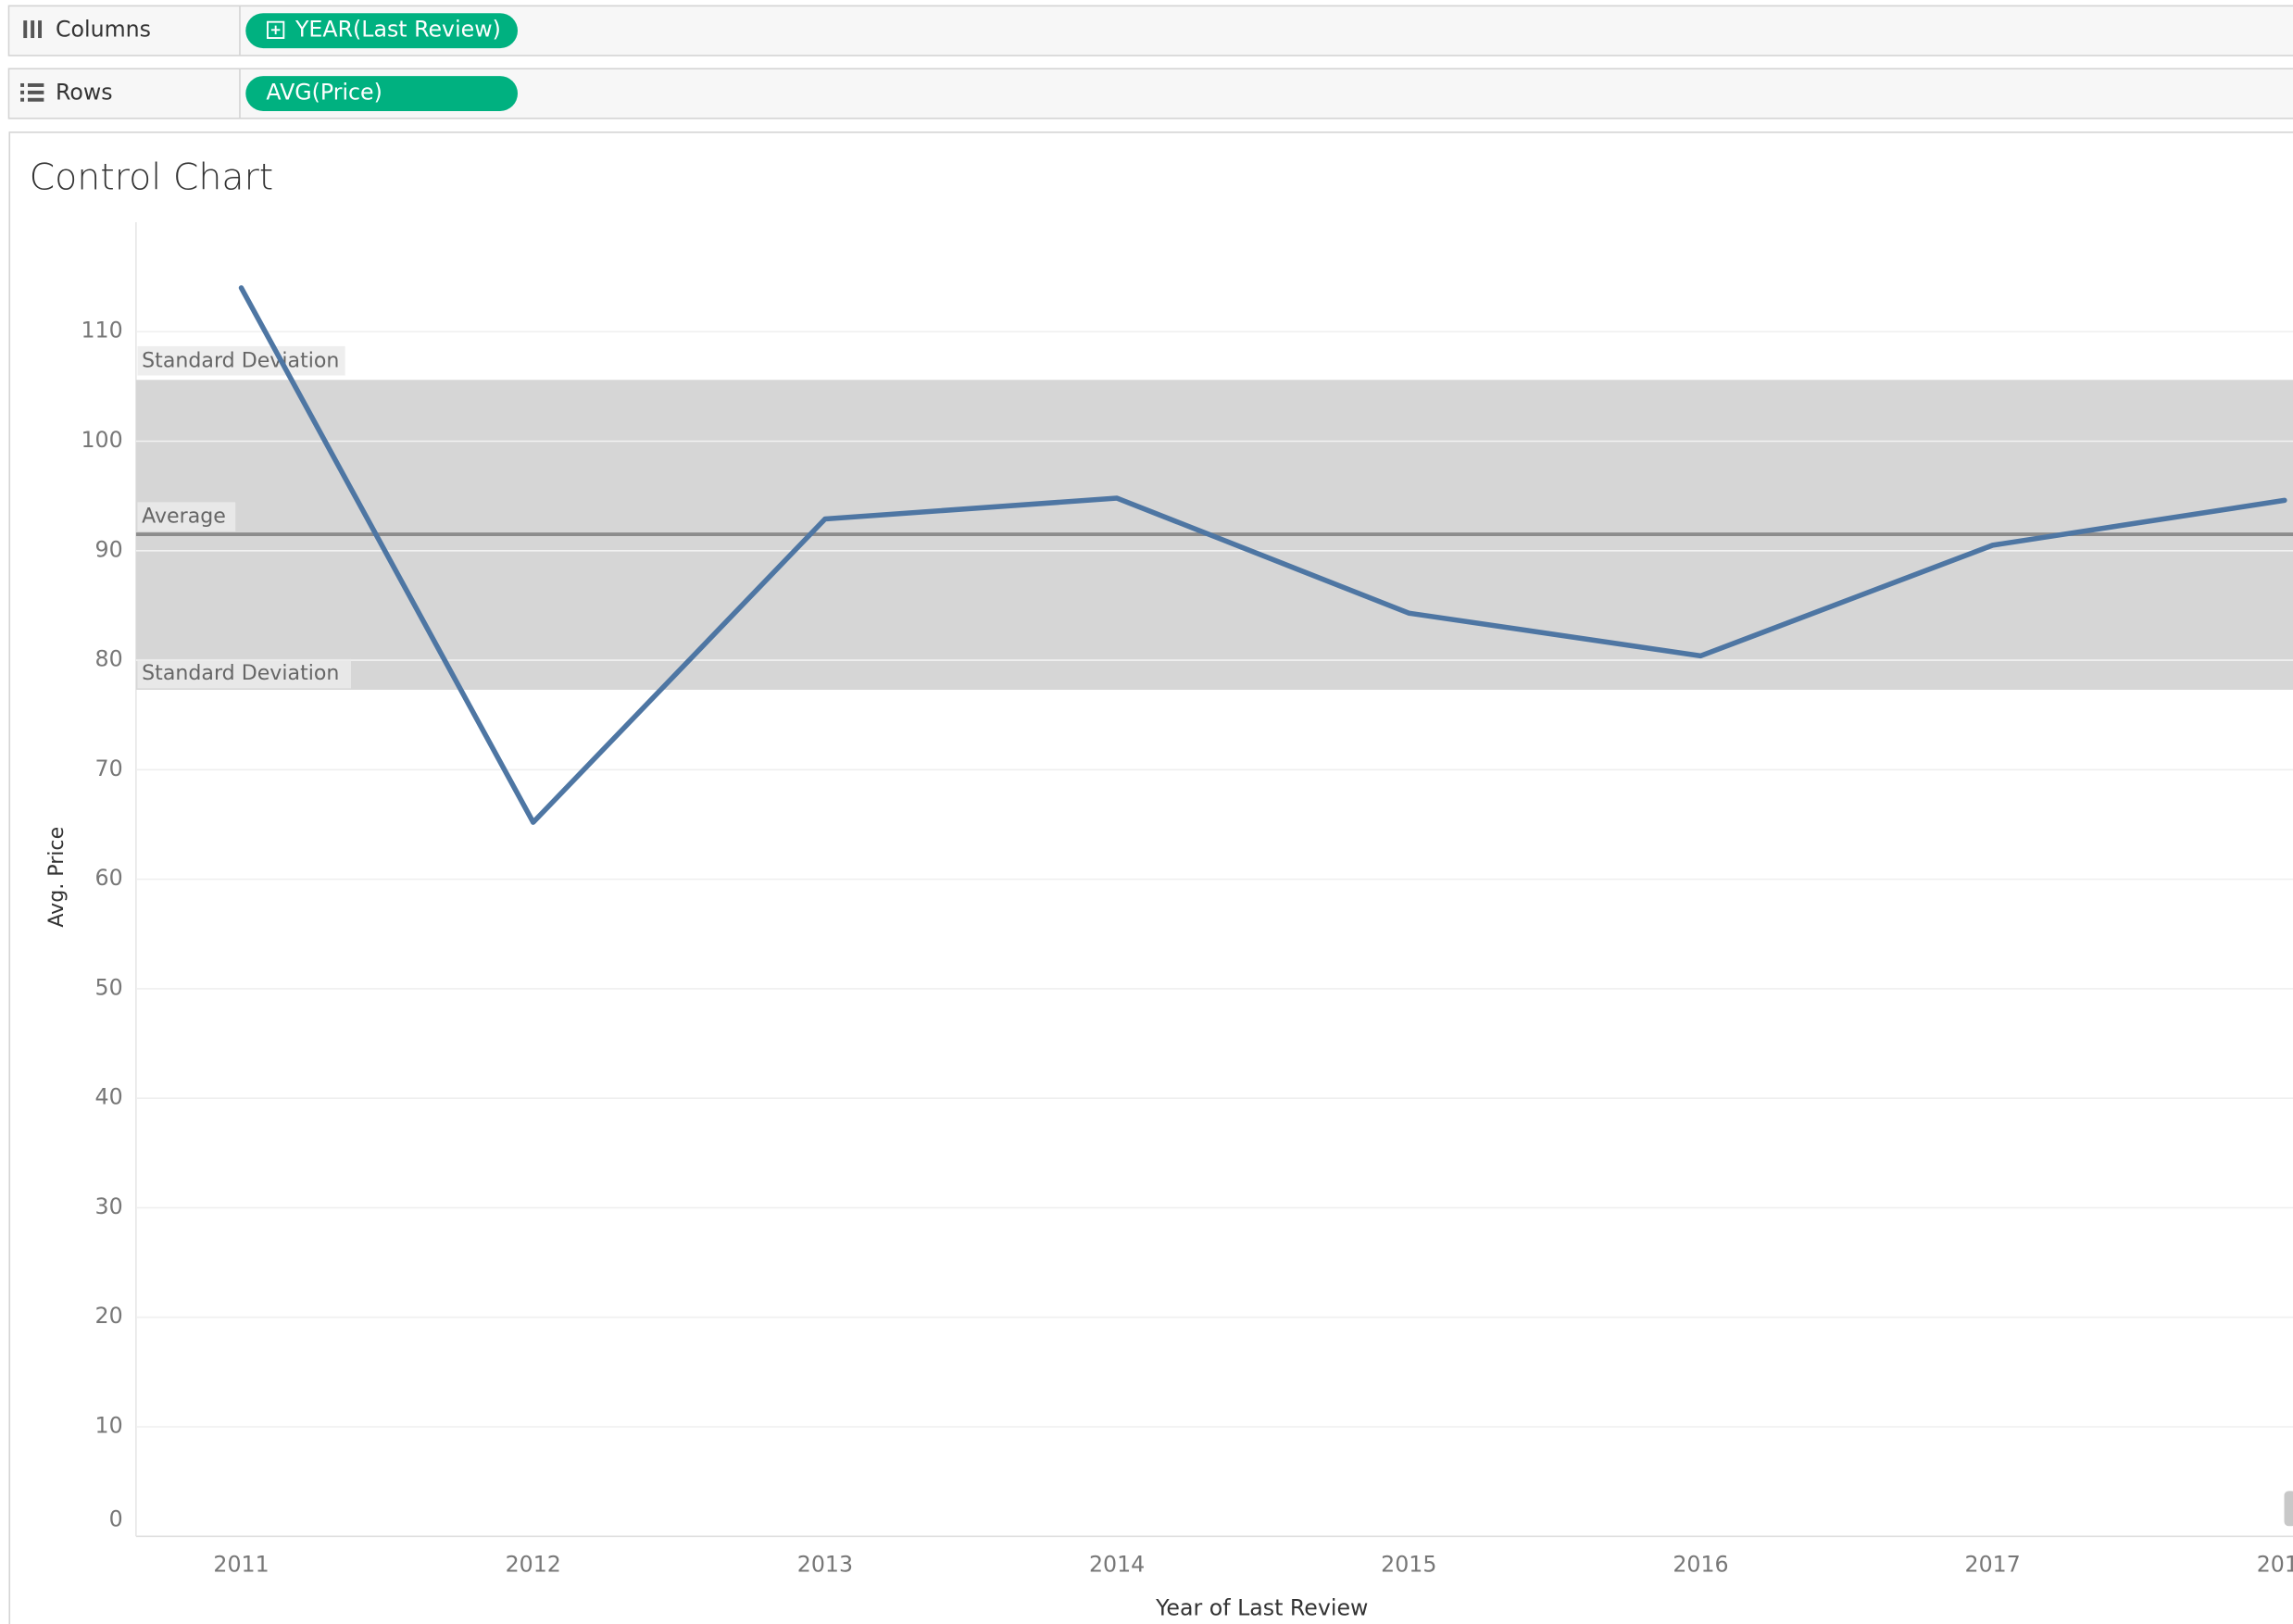 The height and width of the screenshot is (1624, 2293). I want to click on y-tick-label: 10, so click(109, 1426).